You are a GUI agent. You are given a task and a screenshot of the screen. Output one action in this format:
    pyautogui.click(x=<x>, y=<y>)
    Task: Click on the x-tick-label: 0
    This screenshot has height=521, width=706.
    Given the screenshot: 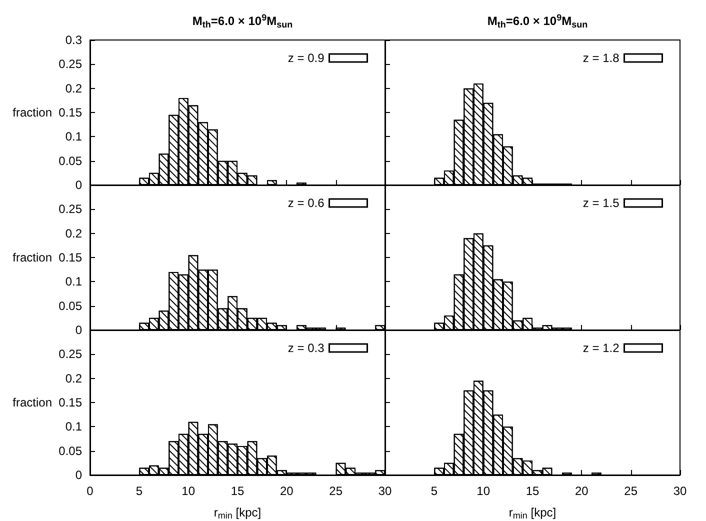 What is the action you would take?
    pyautogui.click(x=90, y=491)
    